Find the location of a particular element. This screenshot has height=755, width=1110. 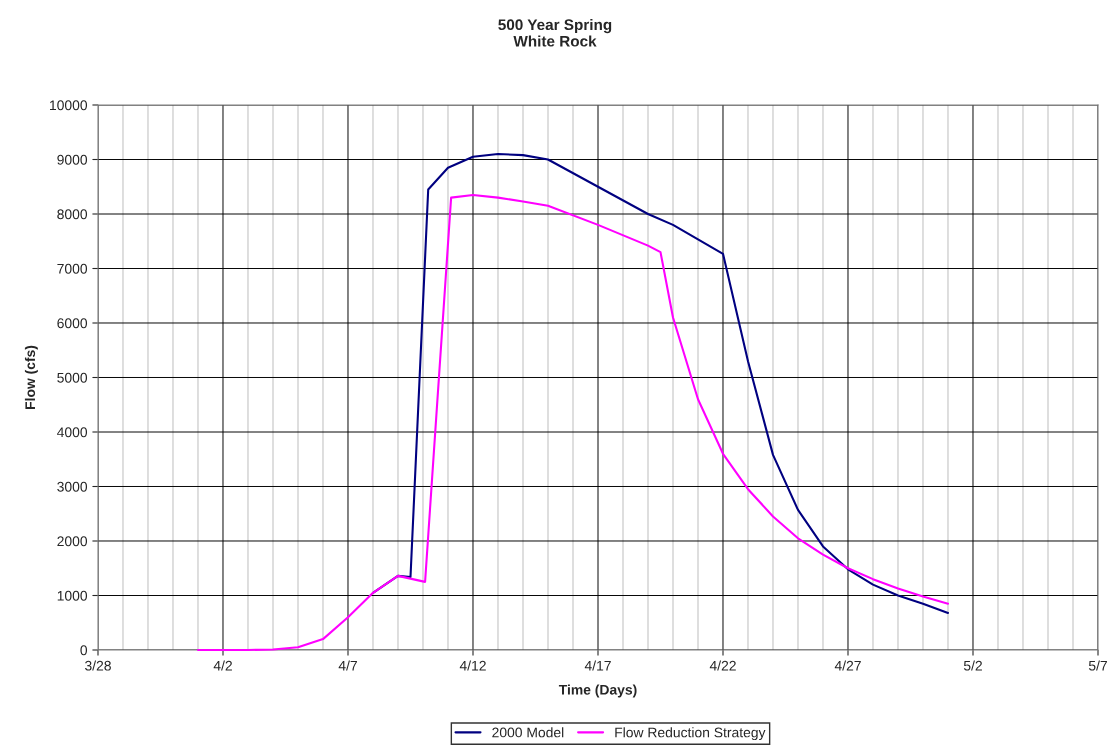

y-tick-label: 3000 is located at coordinates (72, 486).